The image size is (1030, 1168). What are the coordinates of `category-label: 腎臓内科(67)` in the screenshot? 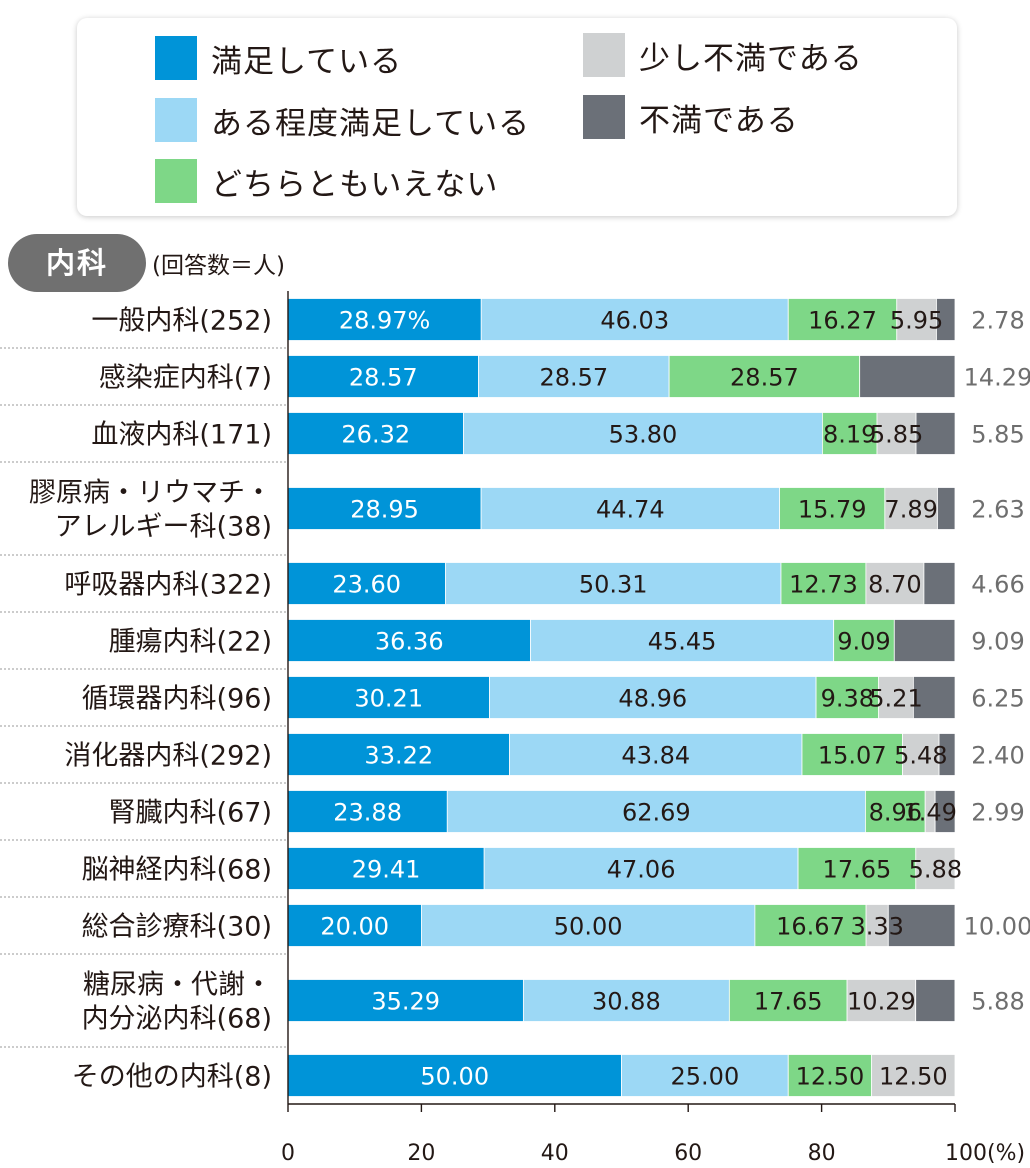 It's located at (190, 813).